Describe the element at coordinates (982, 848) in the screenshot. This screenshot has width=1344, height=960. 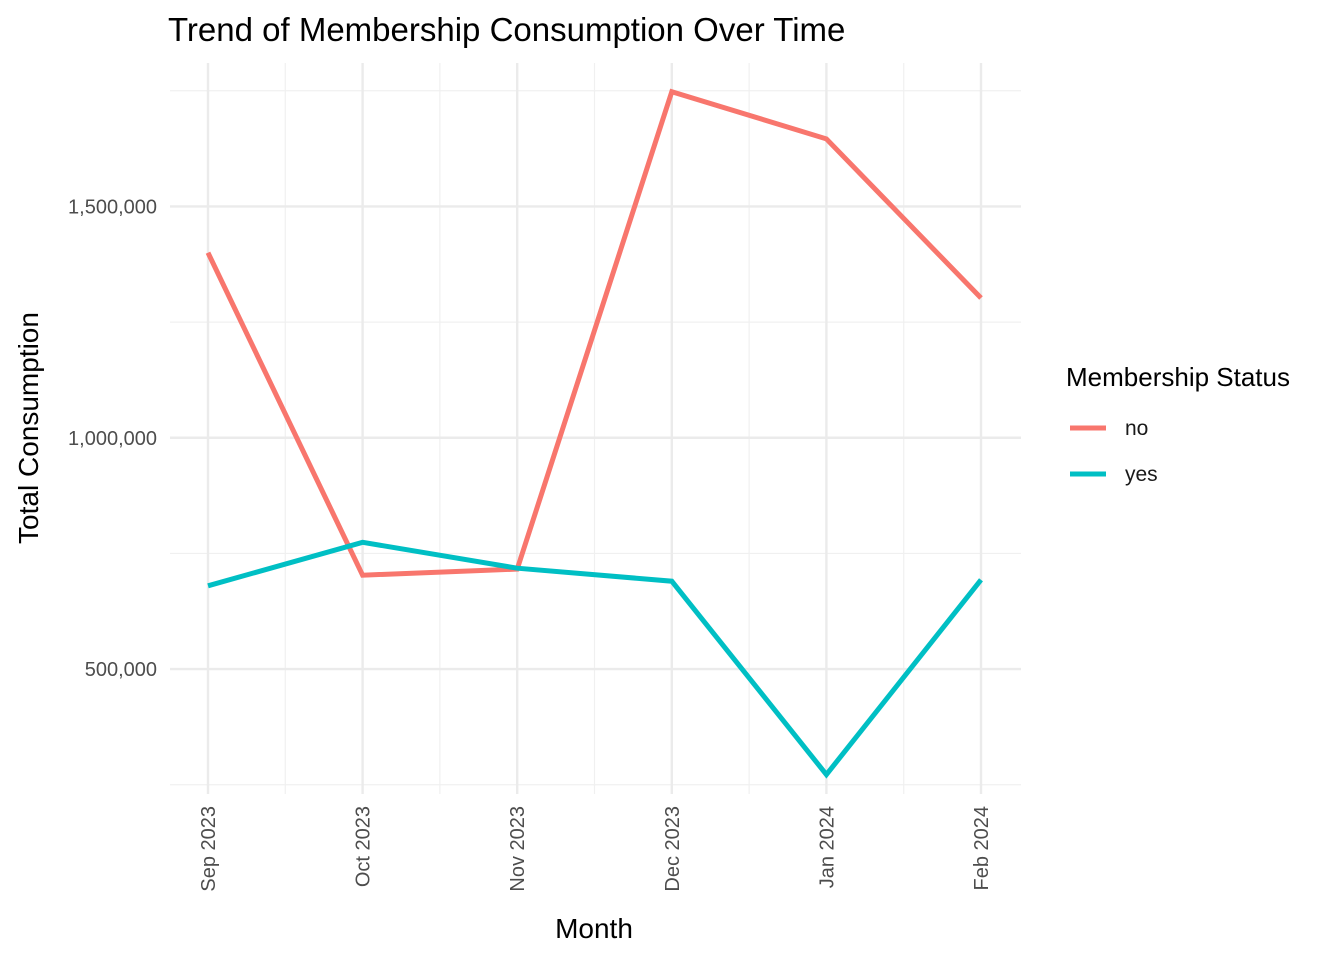
I see `x-tick-label: Feb 2024` at that location.